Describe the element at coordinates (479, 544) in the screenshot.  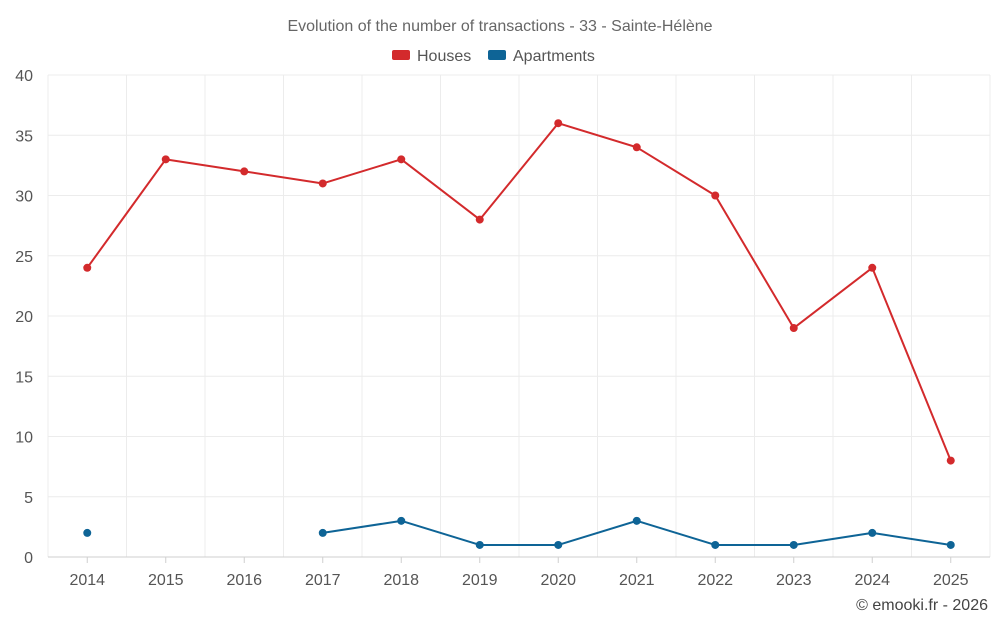
I see `apartments-point-2019` at that location.